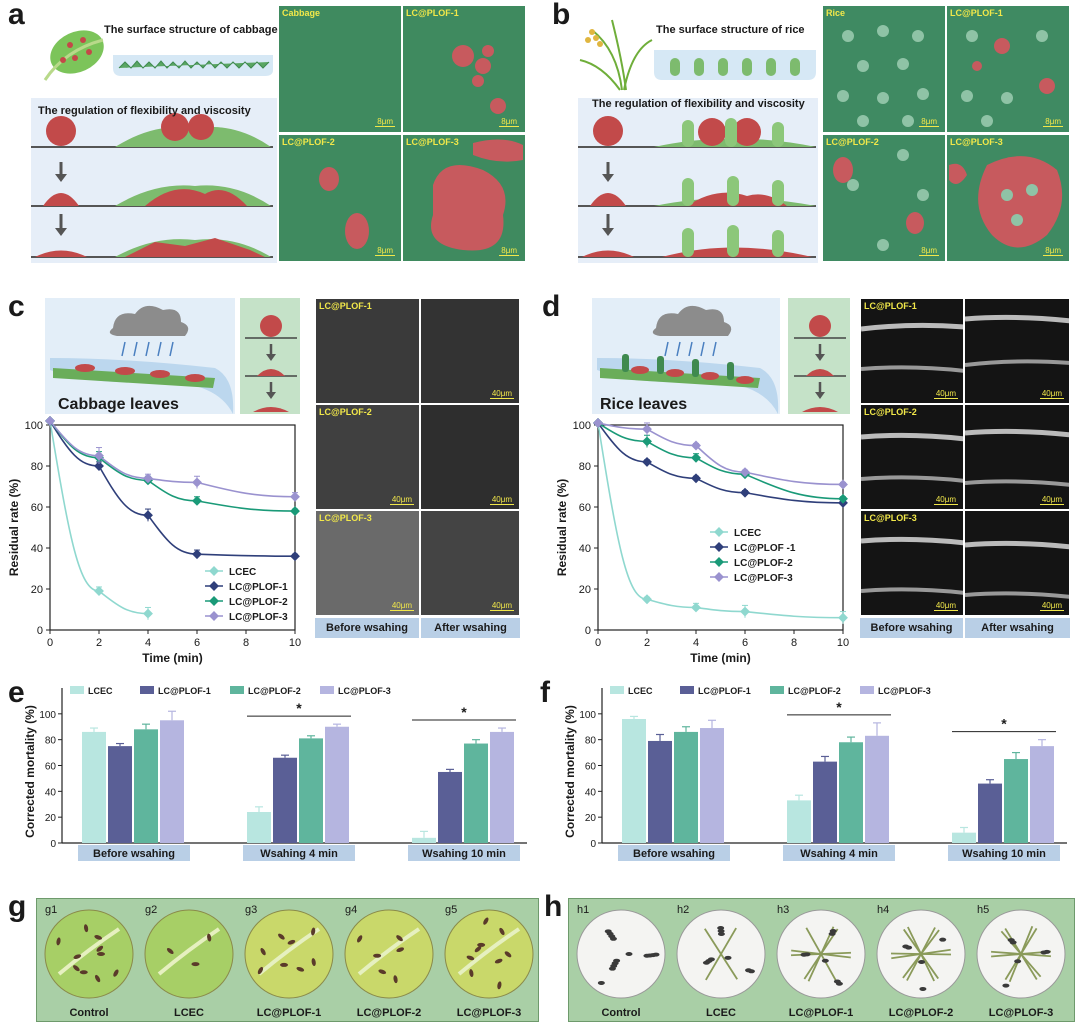 This screenshot has height=1026, width=1080. I want to click on category-box, so click(1004, 853).